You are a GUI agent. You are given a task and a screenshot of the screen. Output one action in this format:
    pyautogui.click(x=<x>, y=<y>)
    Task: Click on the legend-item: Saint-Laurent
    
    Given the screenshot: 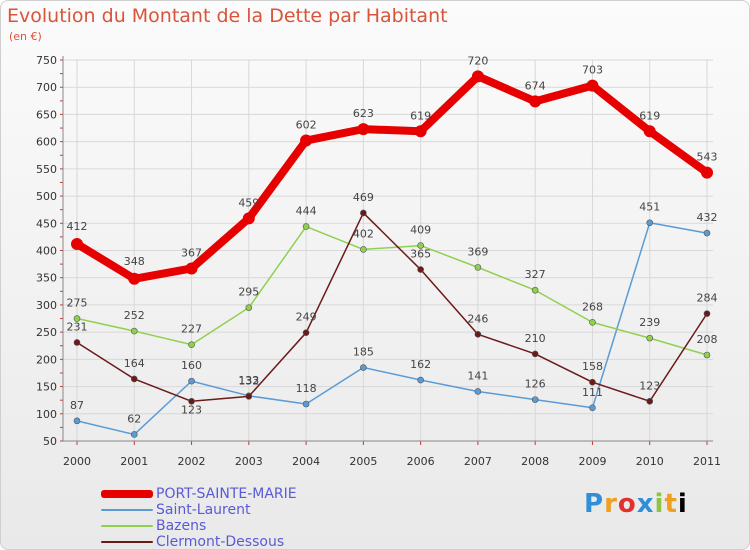 What is the action you would take?
    pyautogui.click(x=199, y=510)
    